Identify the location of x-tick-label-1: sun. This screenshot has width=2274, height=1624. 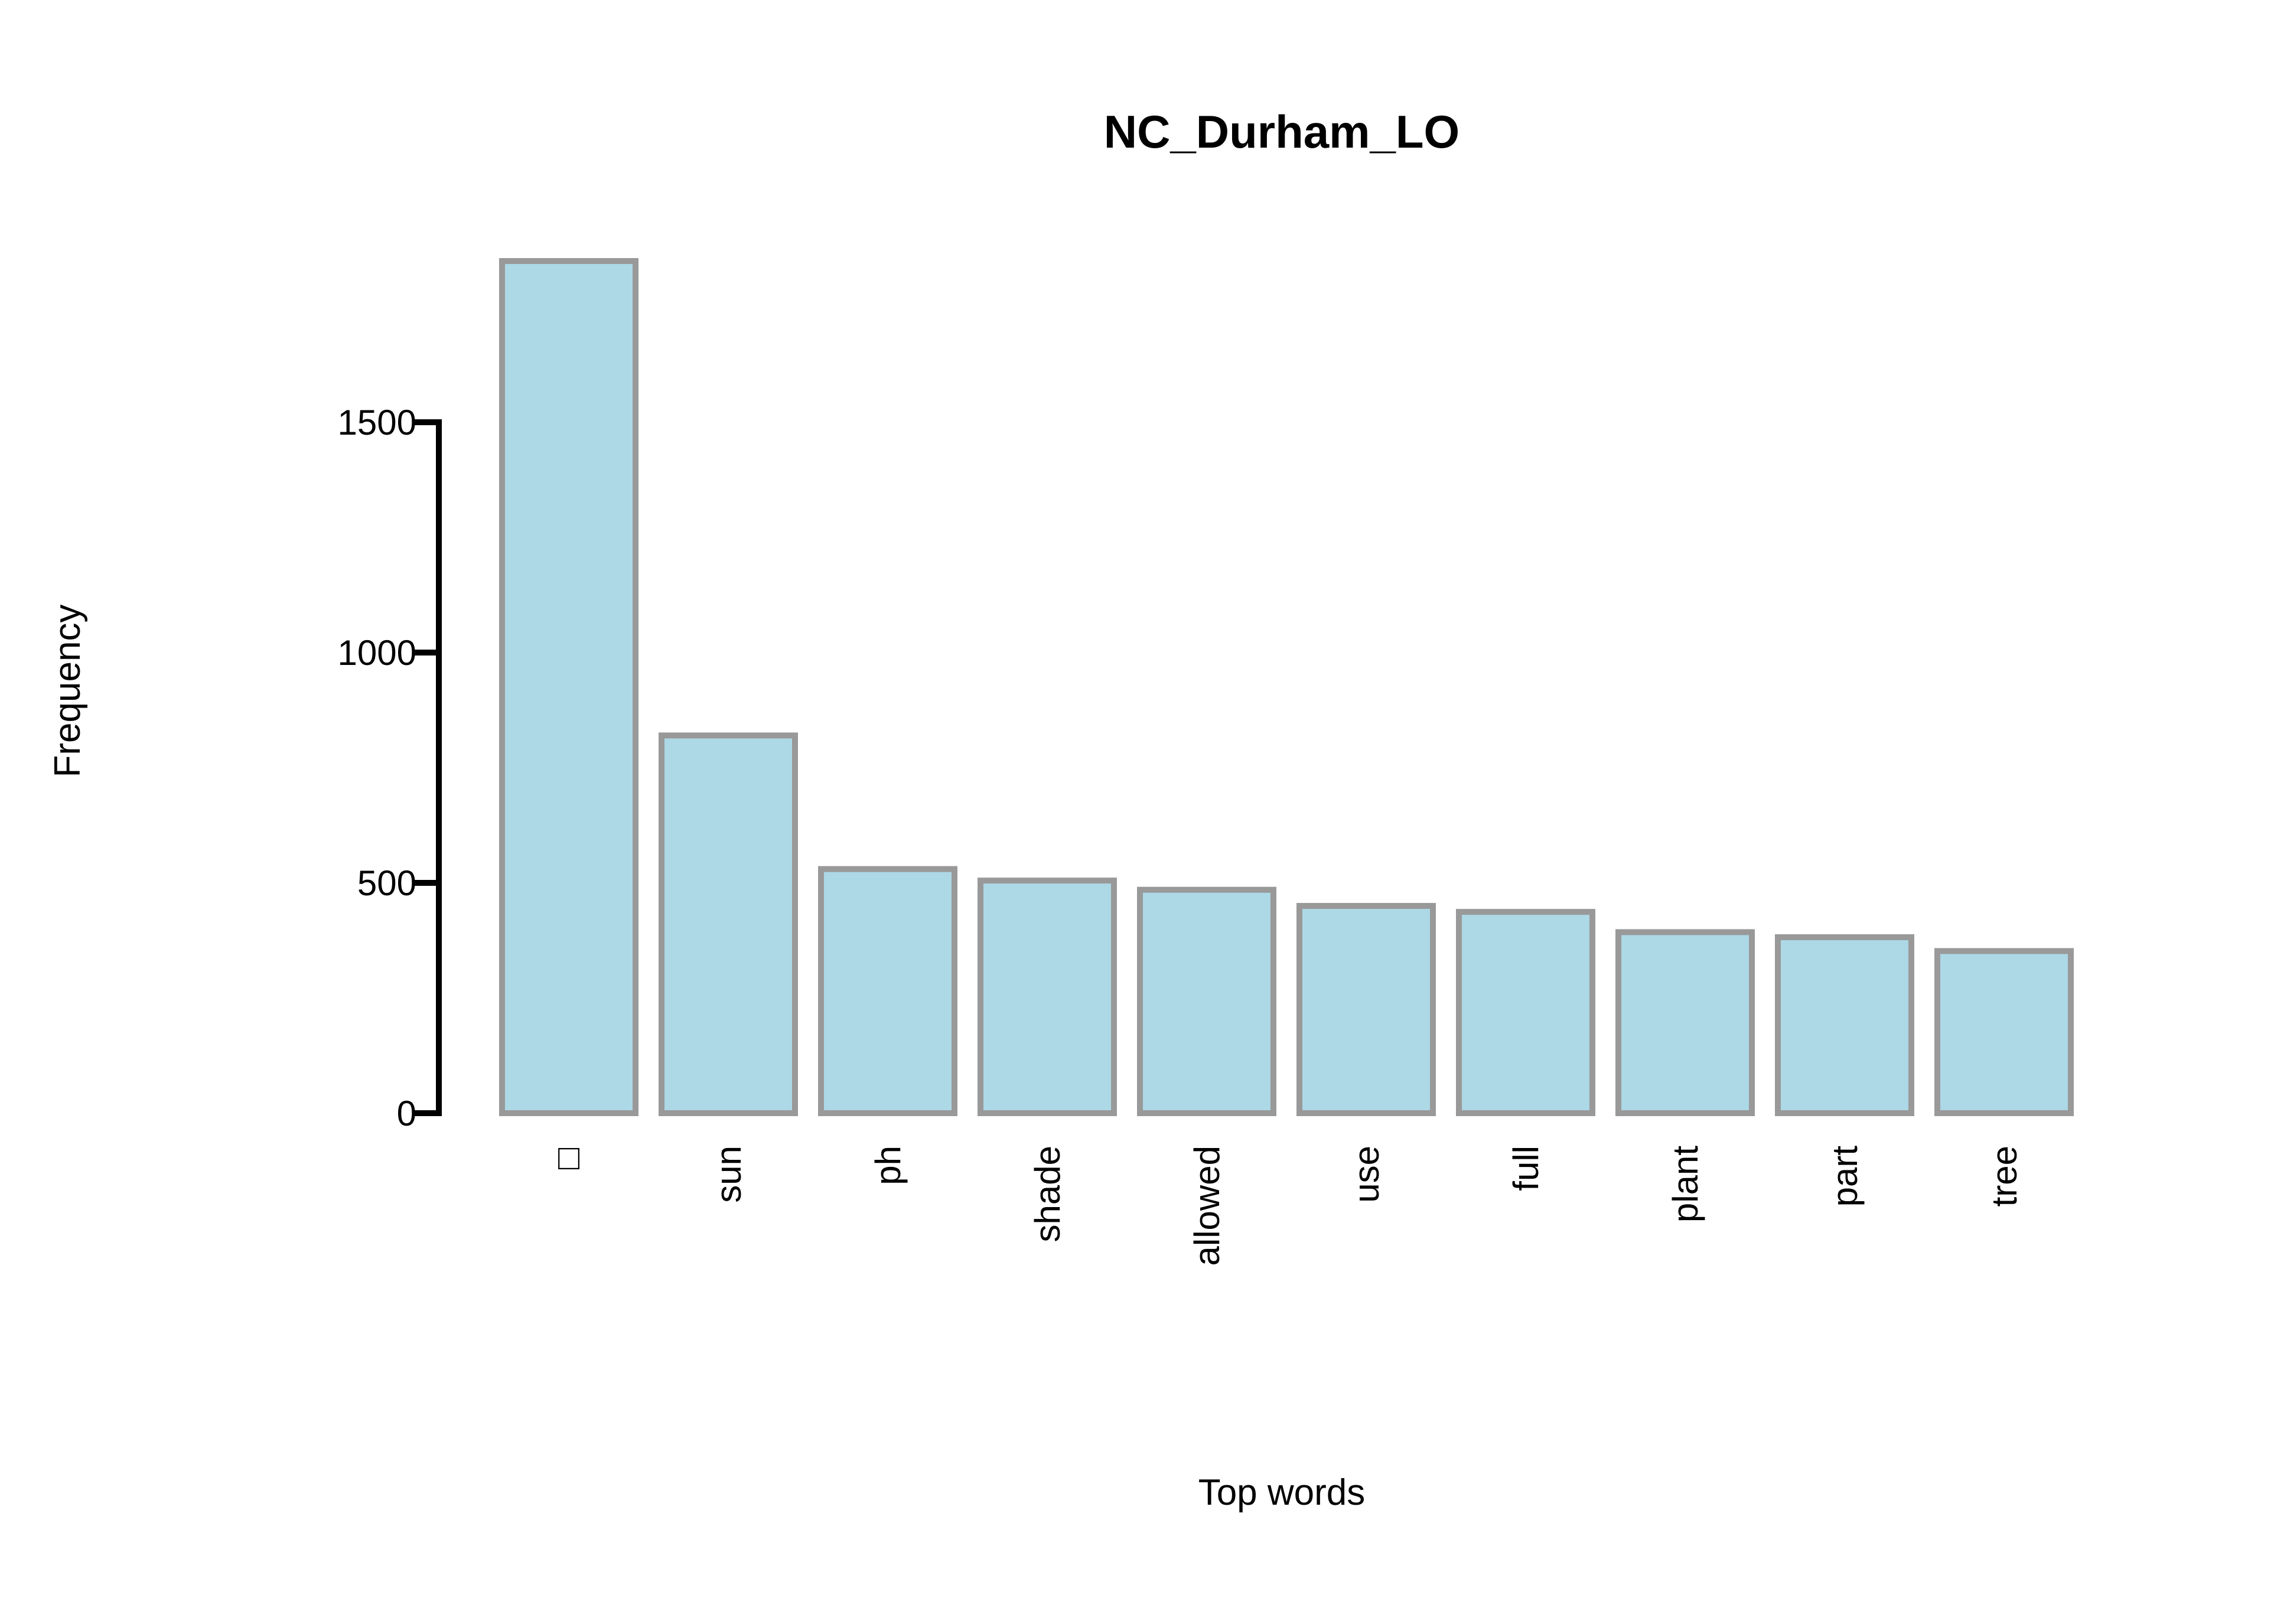
(728, 1174).